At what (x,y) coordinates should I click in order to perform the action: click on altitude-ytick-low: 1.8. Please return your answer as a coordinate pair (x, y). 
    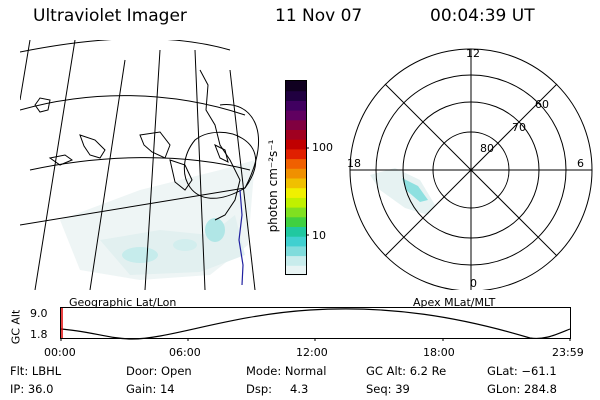
    Looking at the image, I should click on (39, 334).